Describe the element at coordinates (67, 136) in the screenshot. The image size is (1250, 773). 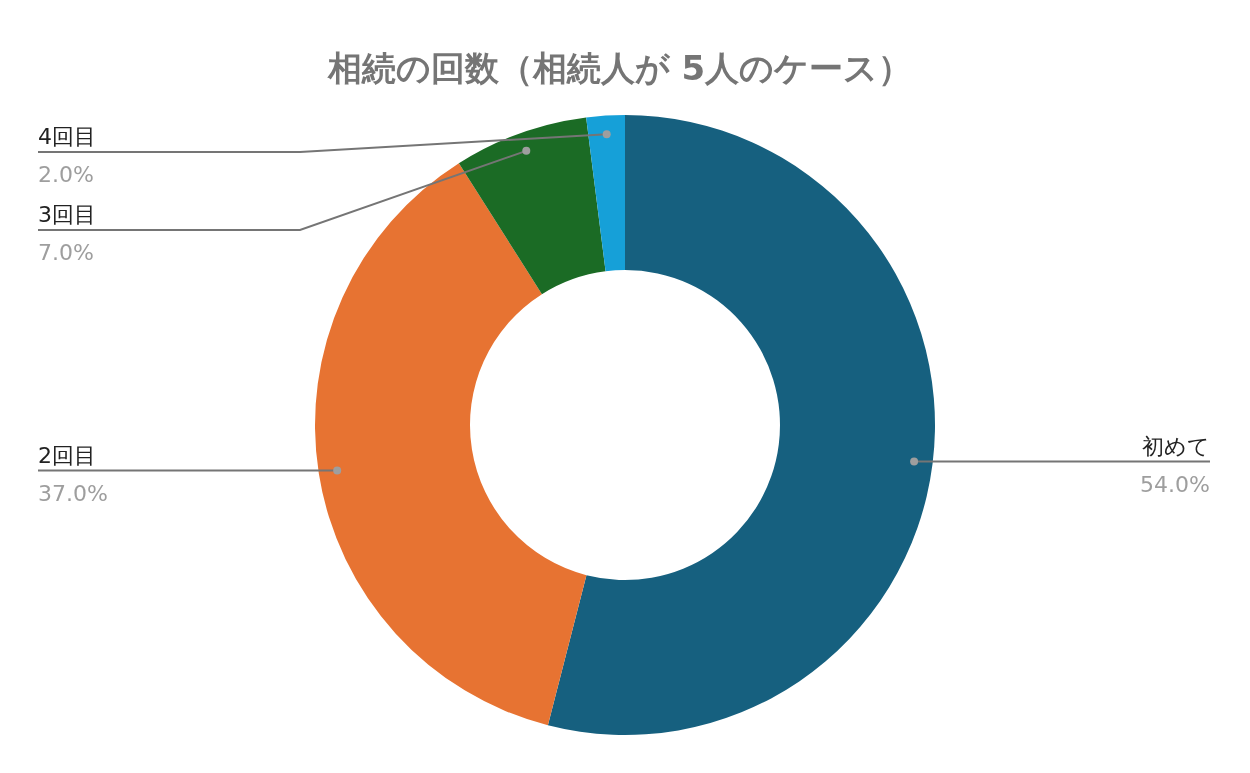
I see `slice-label: 4回目` at that location.